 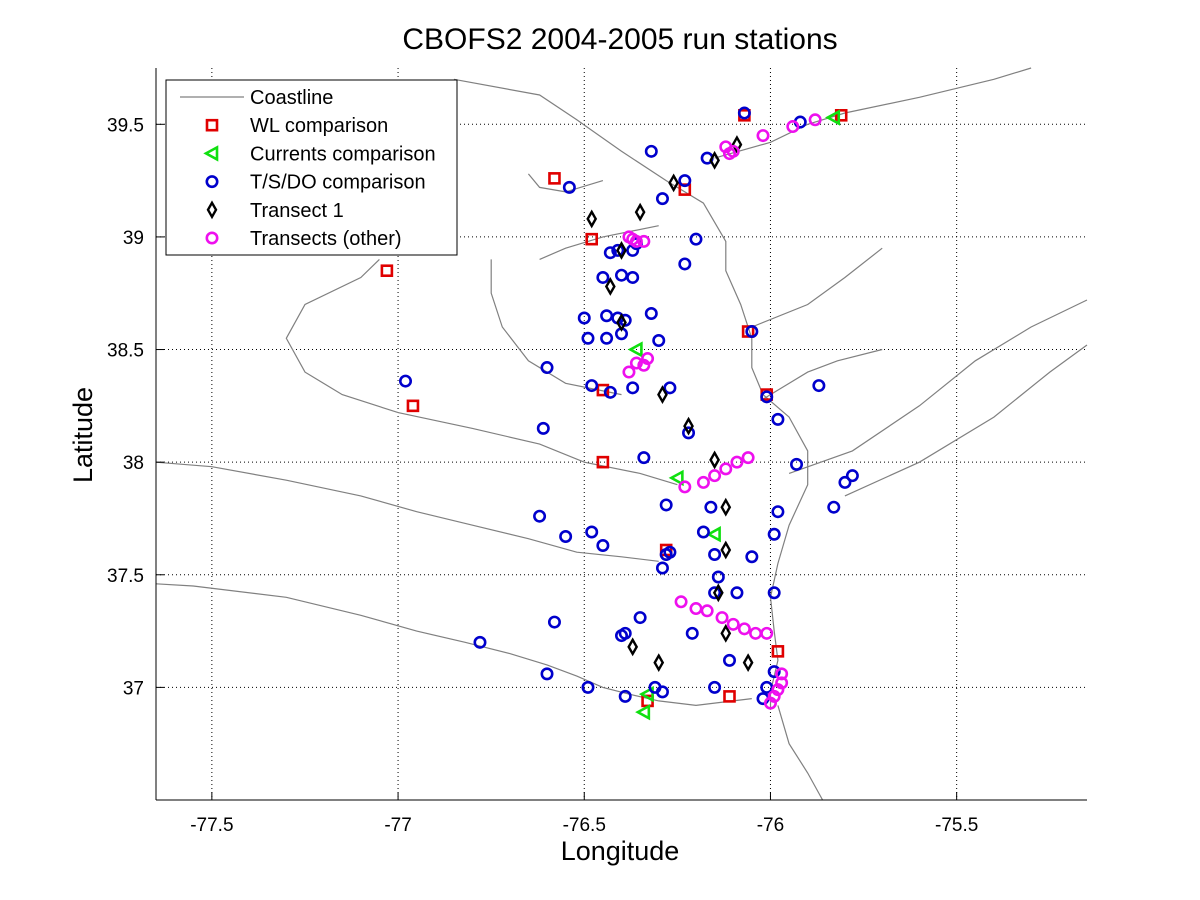 What do you see at coordinates (722, 411) in the screenshot?
I see `series-transects-other` at bounding box center [722, 411].